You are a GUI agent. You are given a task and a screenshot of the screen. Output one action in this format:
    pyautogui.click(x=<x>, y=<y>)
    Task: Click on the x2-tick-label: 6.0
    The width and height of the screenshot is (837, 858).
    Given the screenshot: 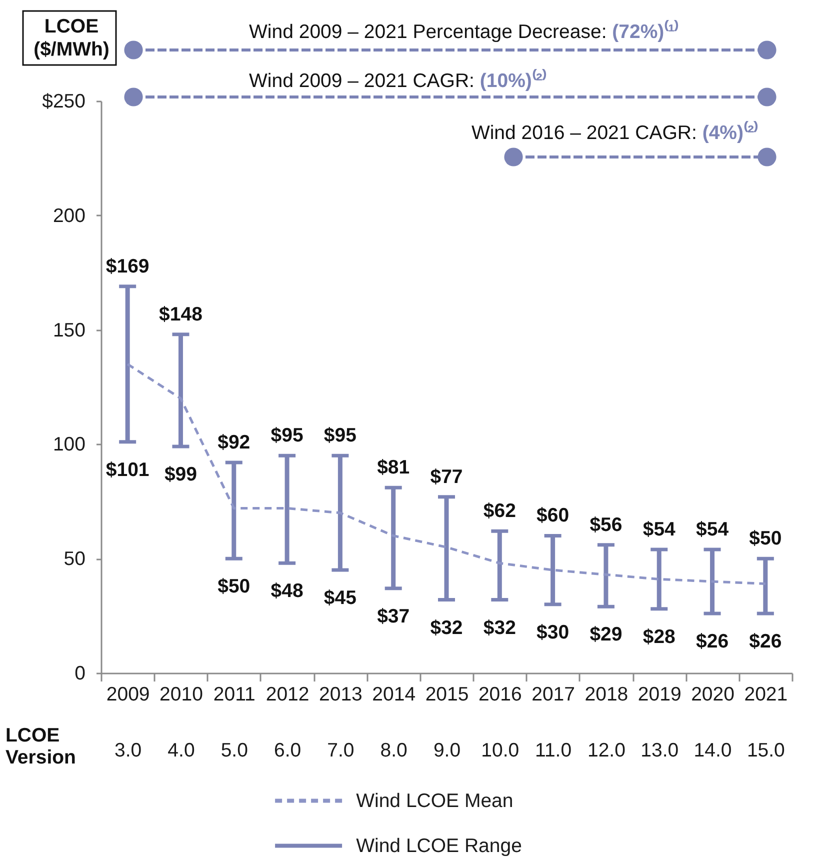 What is the action you would take?
    pyautogui.click(x=288, y=751)
    